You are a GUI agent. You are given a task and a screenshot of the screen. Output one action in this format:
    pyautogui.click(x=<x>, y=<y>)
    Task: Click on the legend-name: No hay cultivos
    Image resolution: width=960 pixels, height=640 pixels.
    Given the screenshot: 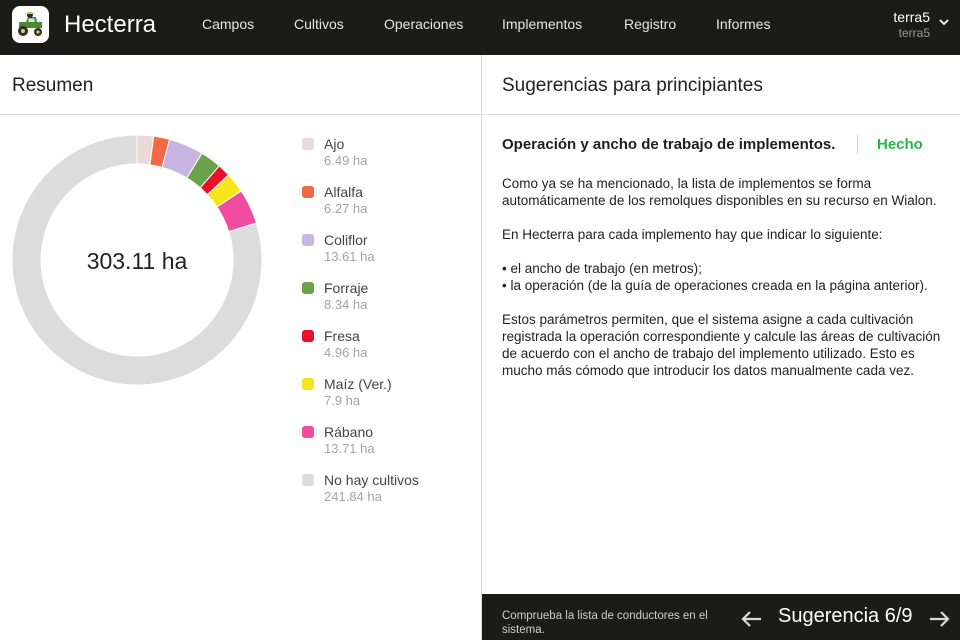 What is the action you would take?
    pyautogui.click(x=371, y=480)
    